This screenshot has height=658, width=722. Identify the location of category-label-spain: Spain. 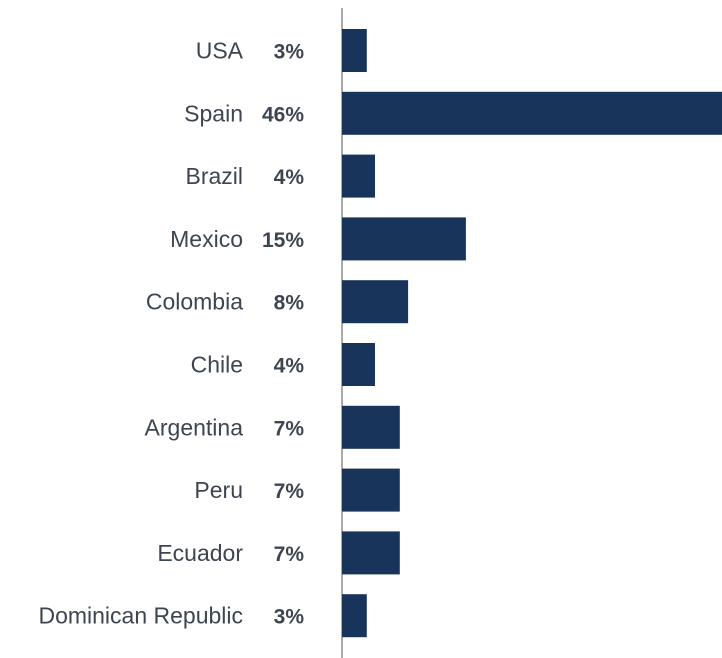
(213, 113).